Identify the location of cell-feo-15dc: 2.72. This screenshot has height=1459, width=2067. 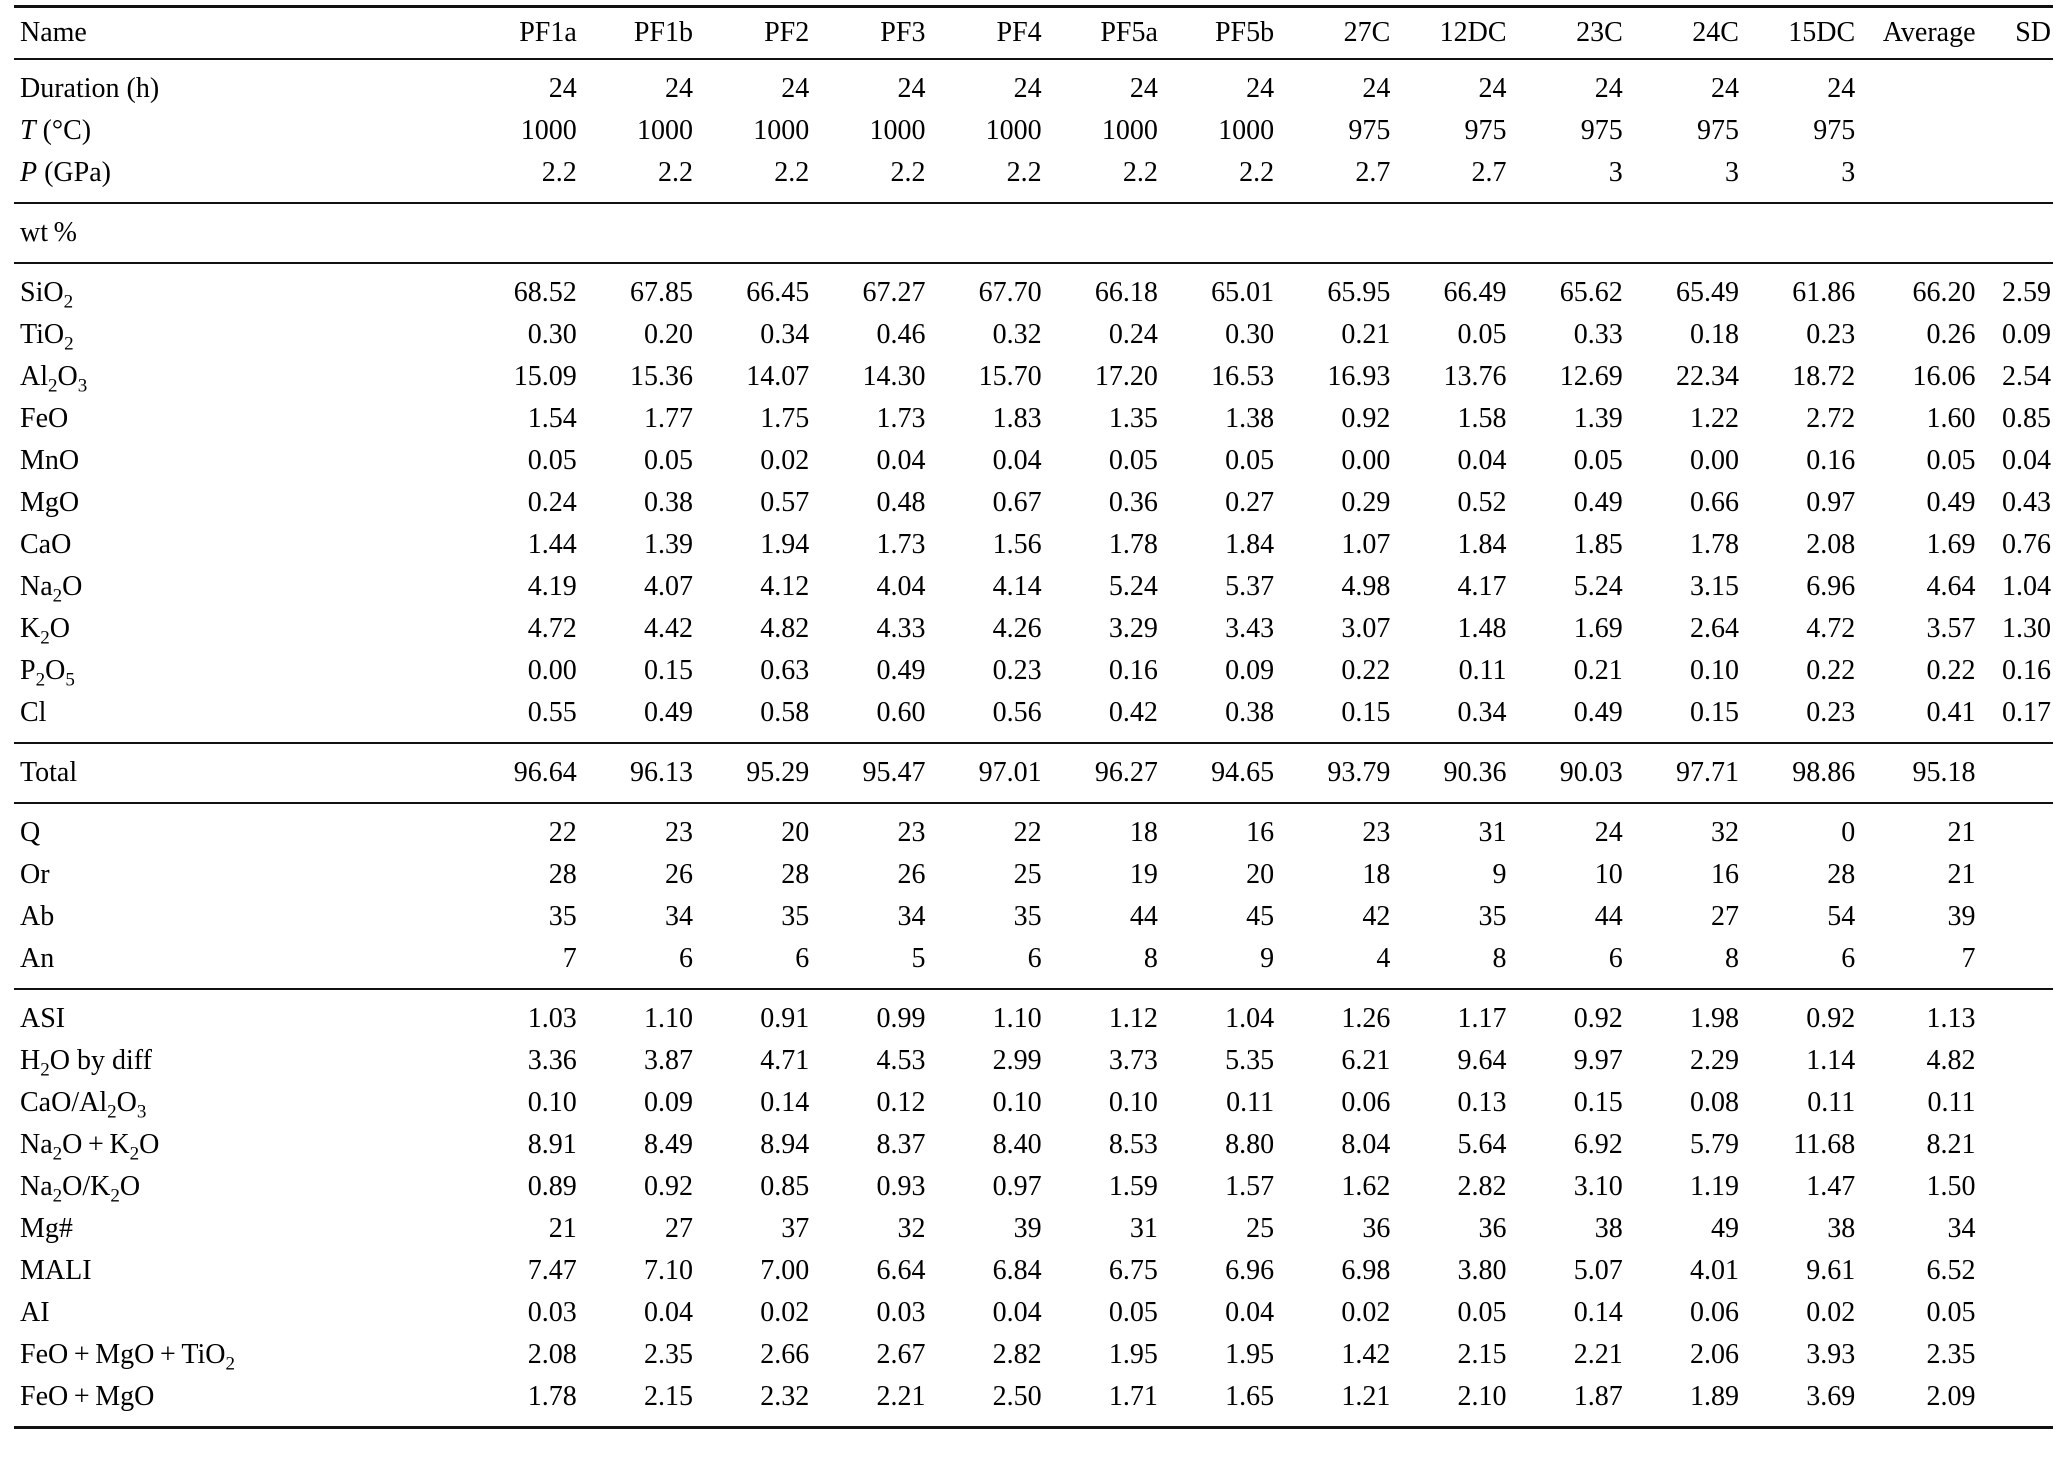
(1831, 418).